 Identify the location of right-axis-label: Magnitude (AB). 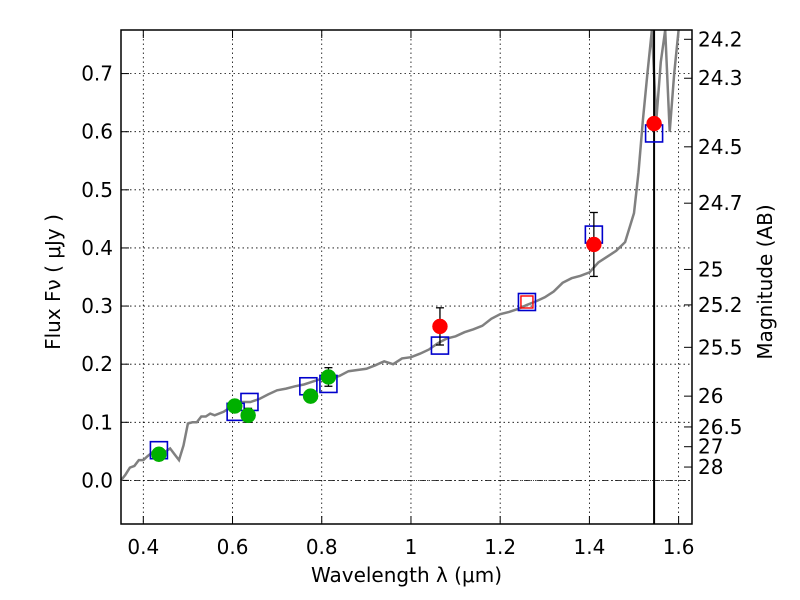
(765, 281).